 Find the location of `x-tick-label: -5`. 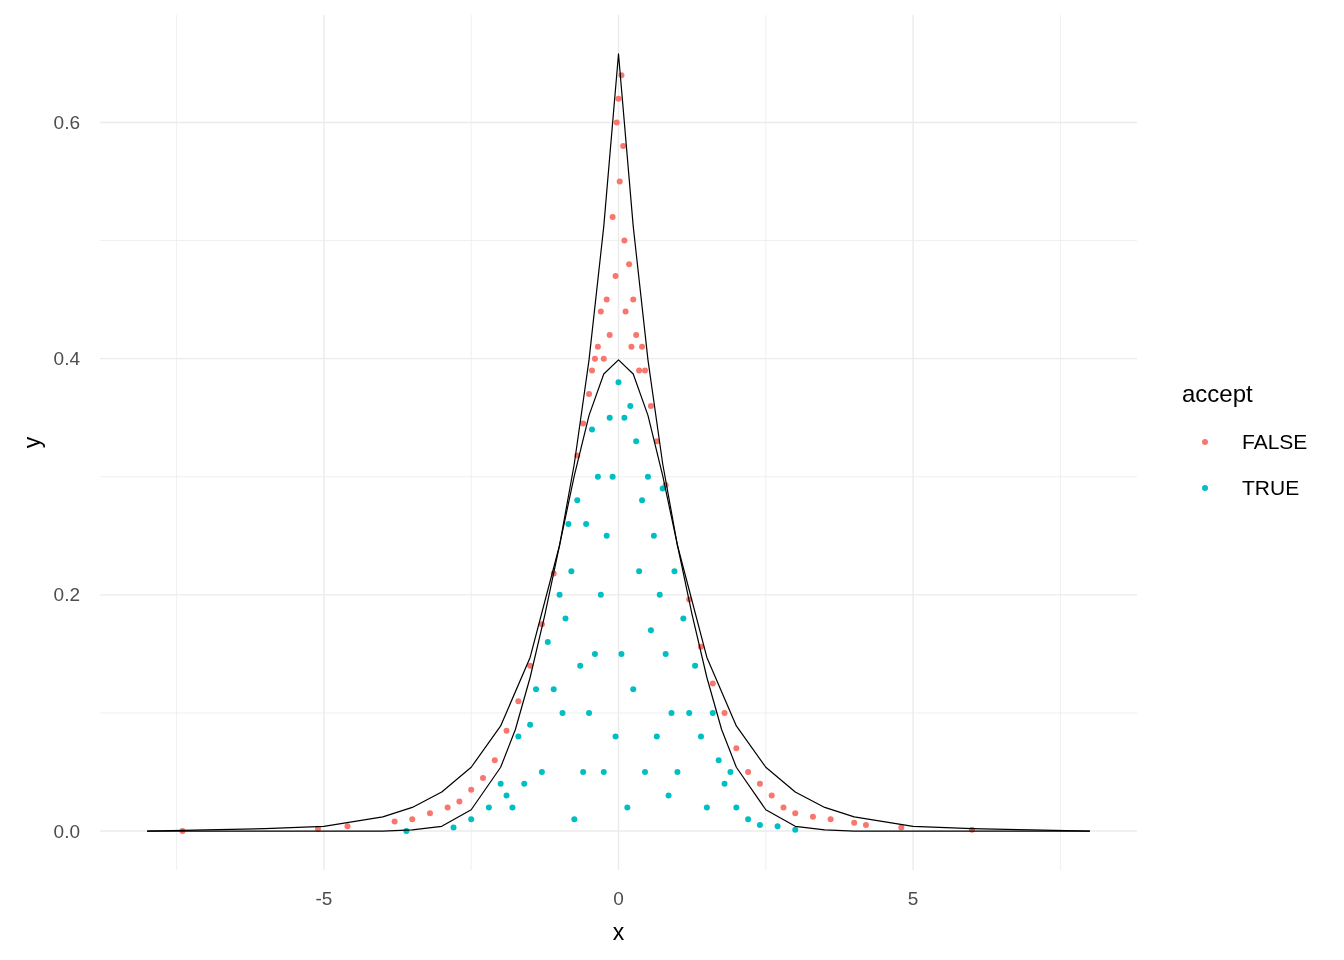

x-tick-label: -5 is located at coordinates (324, 898).